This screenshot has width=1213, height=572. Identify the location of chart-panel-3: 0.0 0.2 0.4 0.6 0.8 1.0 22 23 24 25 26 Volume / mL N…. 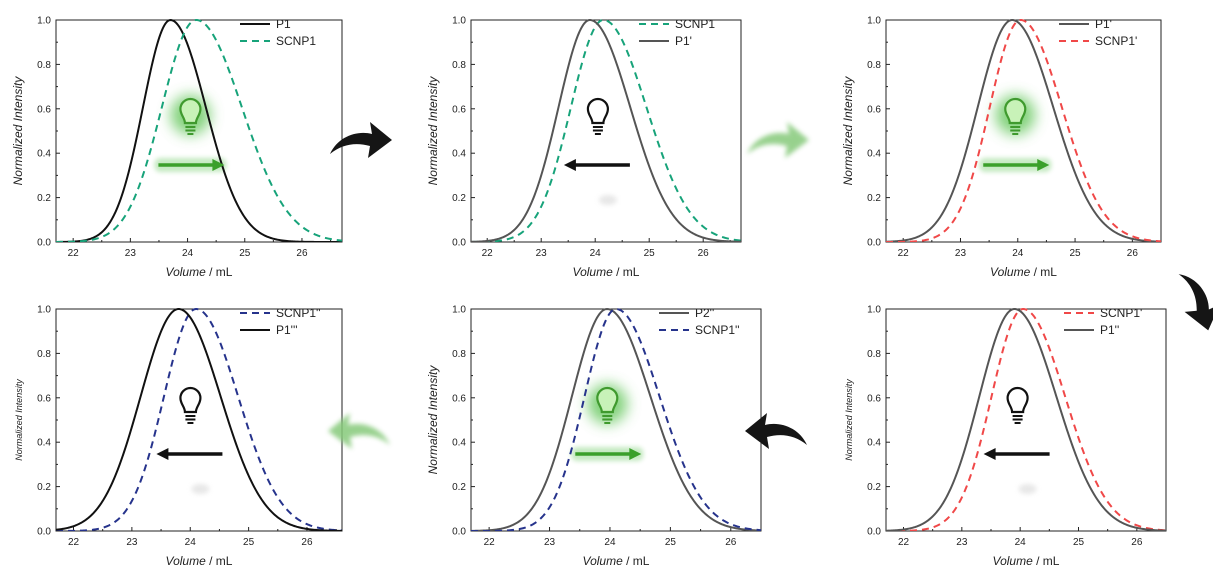
(1001, 147).